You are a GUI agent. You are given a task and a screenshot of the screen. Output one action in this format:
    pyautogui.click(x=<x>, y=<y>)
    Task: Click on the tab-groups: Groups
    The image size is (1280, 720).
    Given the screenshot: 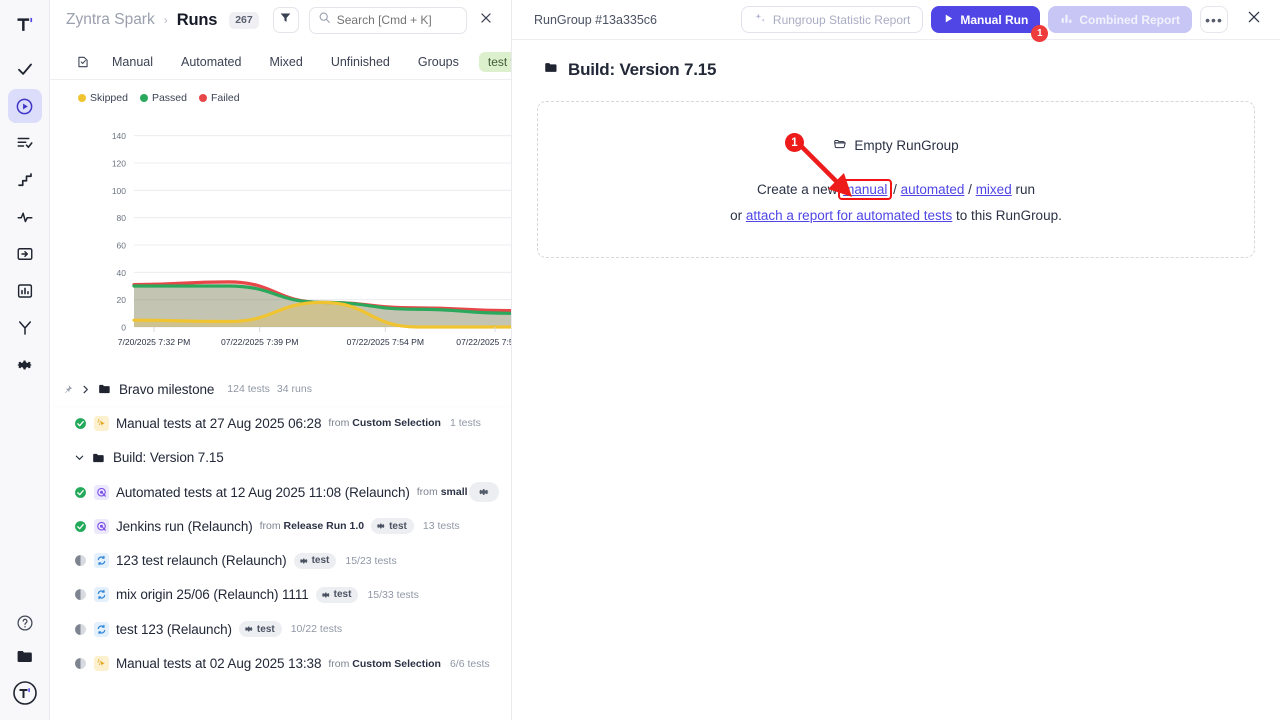 What is the action you would take?
    pyautogui.click(x=438, y=61)
    